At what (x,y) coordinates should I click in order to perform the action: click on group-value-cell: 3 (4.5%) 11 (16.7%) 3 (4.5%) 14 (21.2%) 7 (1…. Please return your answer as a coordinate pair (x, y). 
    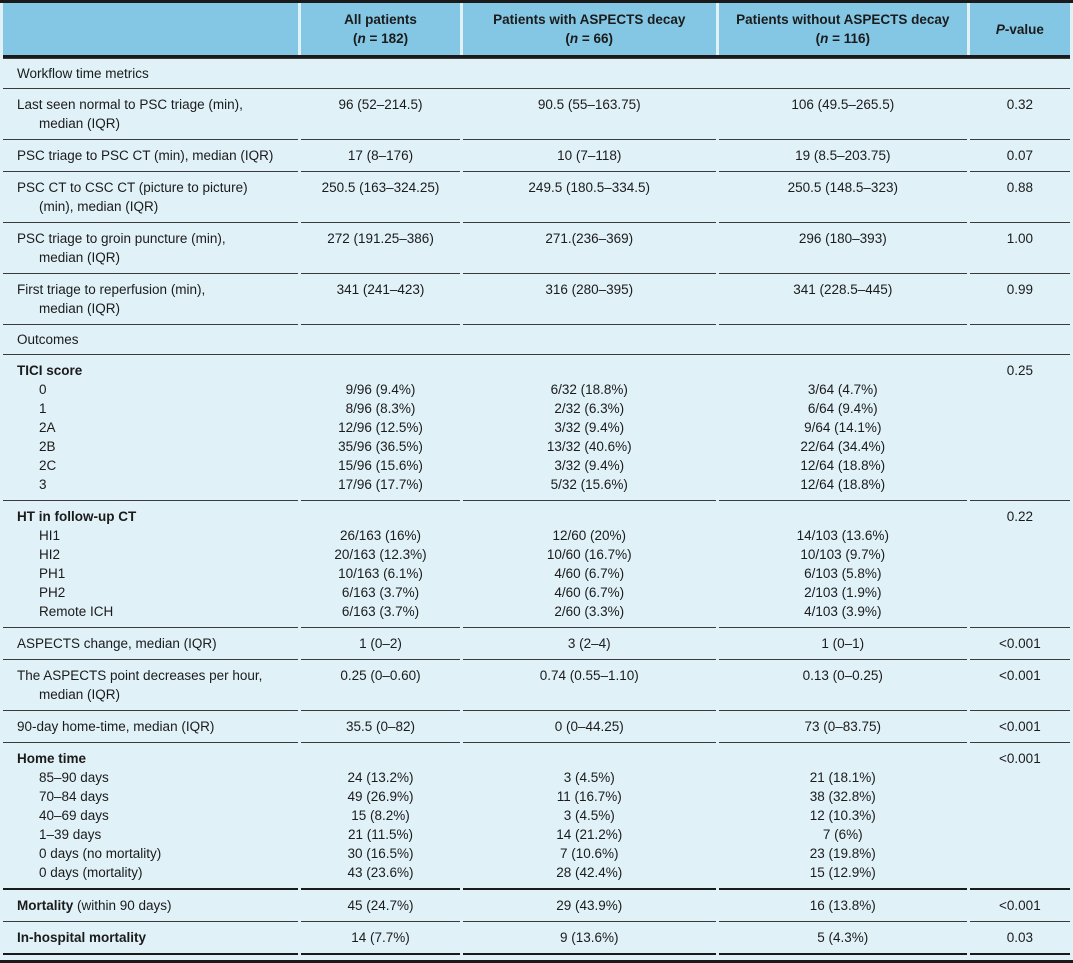
    Looking at the image, I should click on (589, 816).